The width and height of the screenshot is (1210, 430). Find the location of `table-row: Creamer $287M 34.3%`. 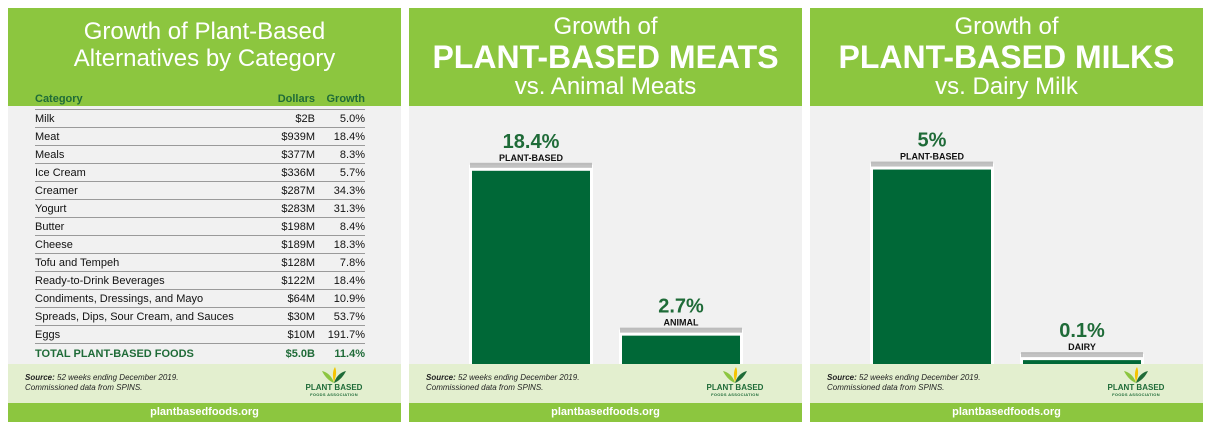

table-row: Creamer $287M 34.3% is located at coordinates (200, 190).